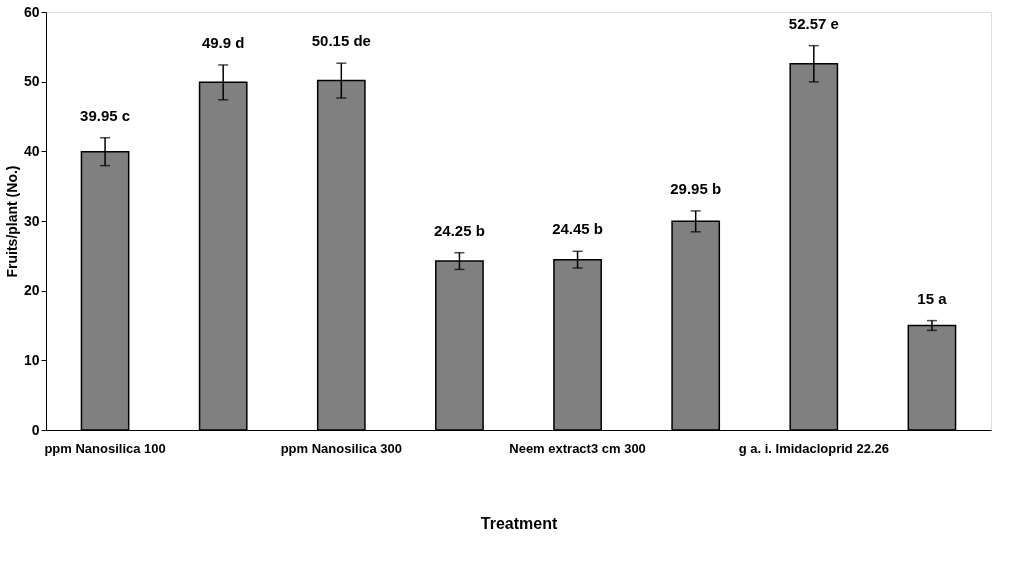 This screenshot has height=585, width=1036. I want to click on data-label: 39.95 c, so click(105, 115).